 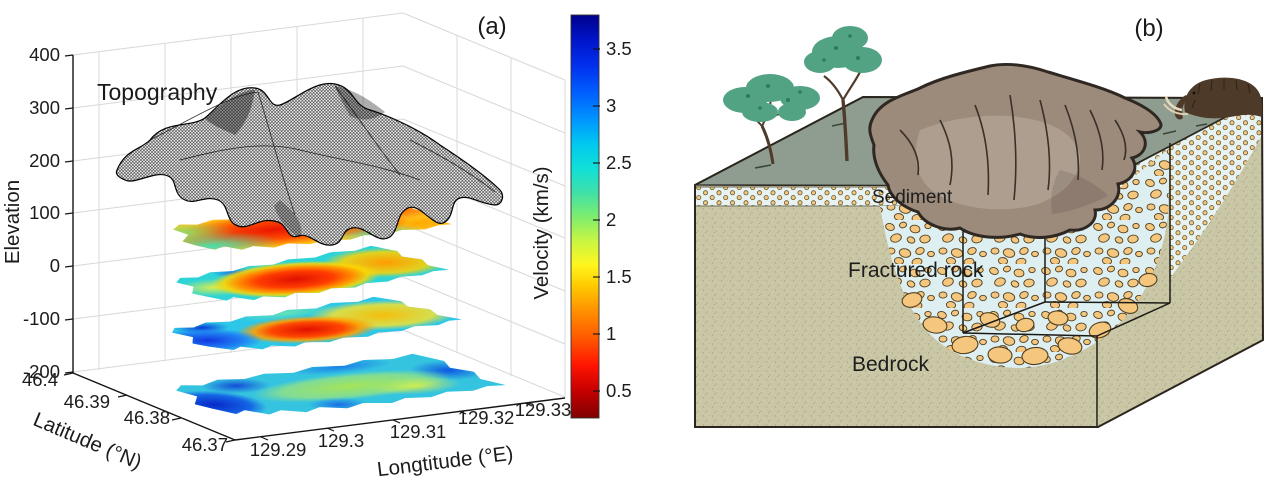 I want to click on panel-a-tag: (a), so click(x=491, y=26).